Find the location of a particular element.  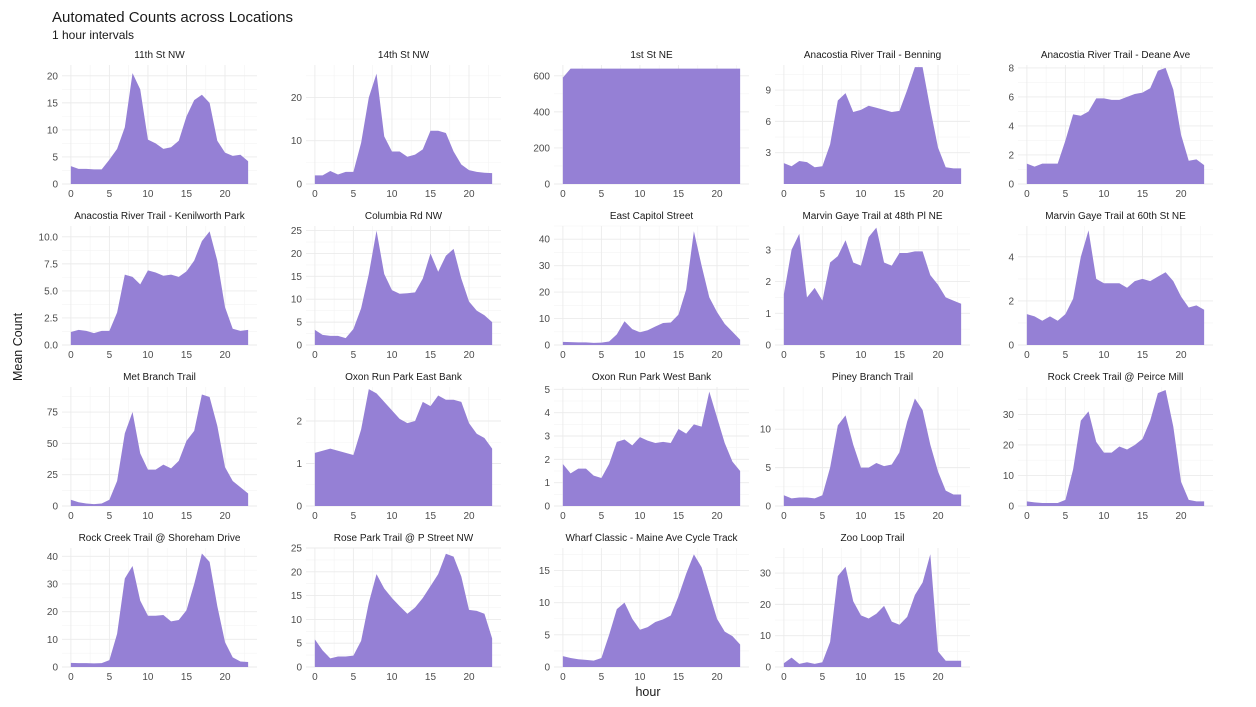

chart-subtitle: 1 hour intervals is located at coordinates (93, 35).